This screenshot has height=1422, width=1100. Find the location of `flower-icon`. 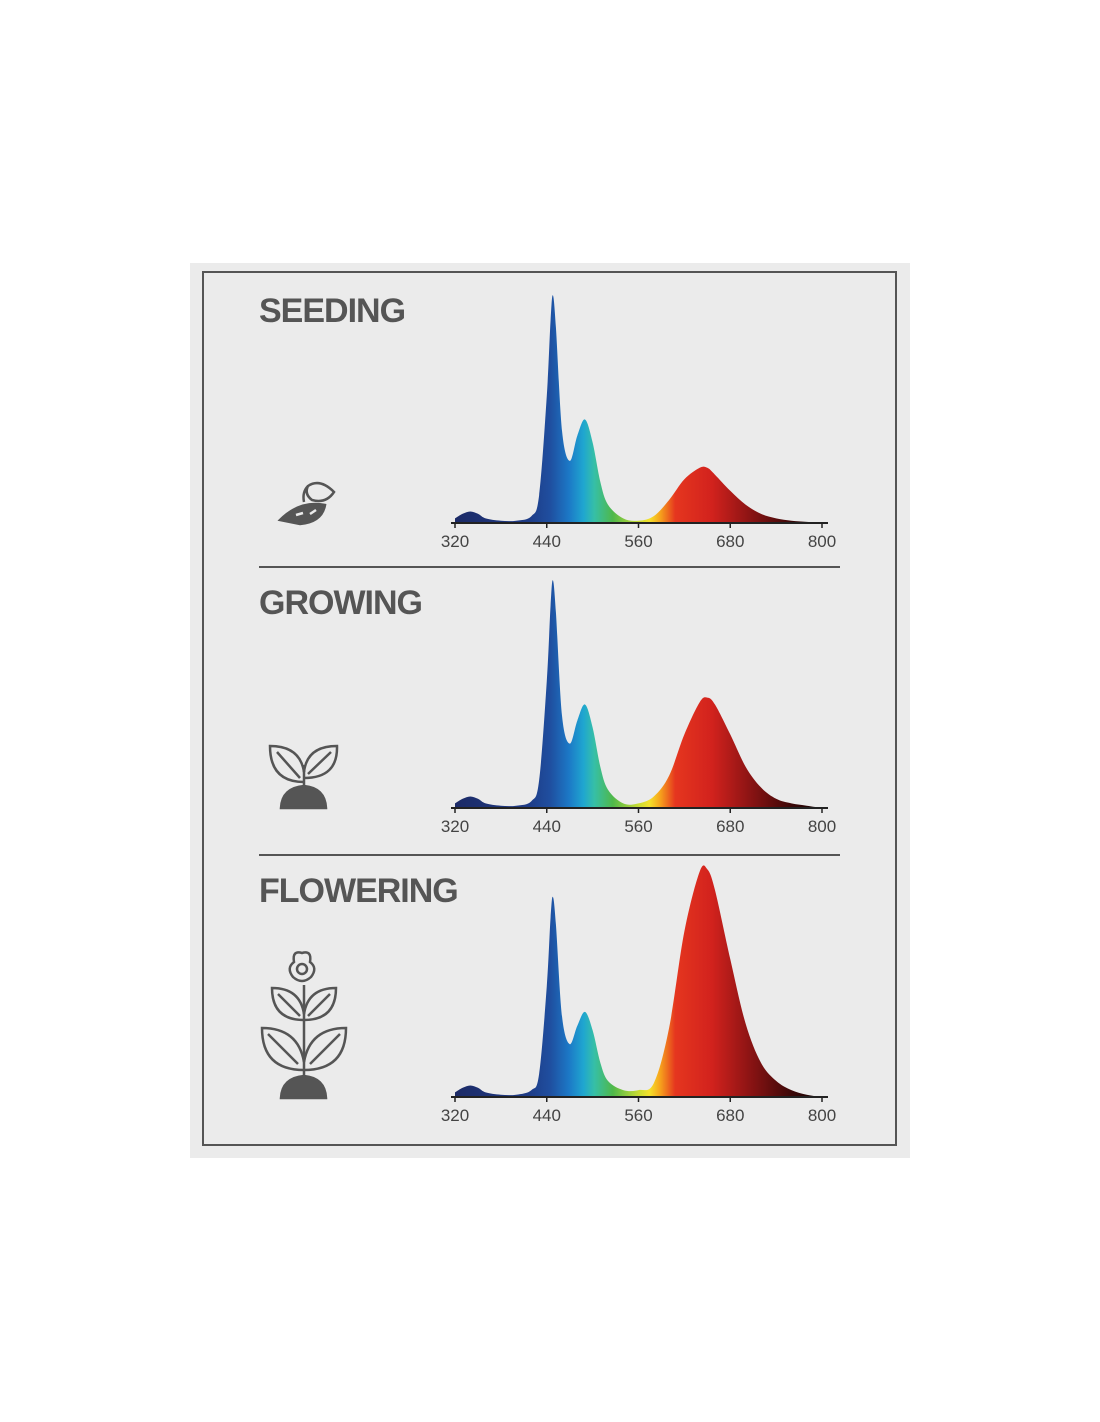

flower-icon is located at coordinates (304, 1025).